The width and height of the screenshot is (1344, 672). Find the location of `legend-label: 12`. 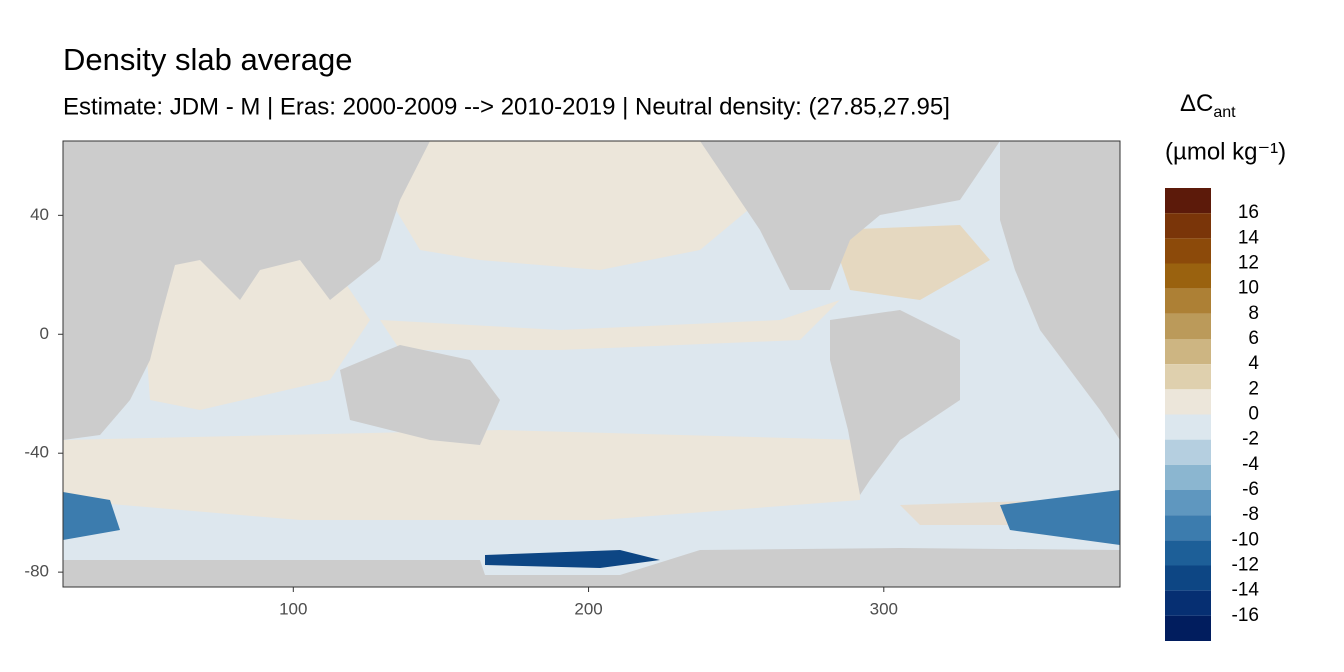

legend-label: 12 is located at coordinates (1248, 263).